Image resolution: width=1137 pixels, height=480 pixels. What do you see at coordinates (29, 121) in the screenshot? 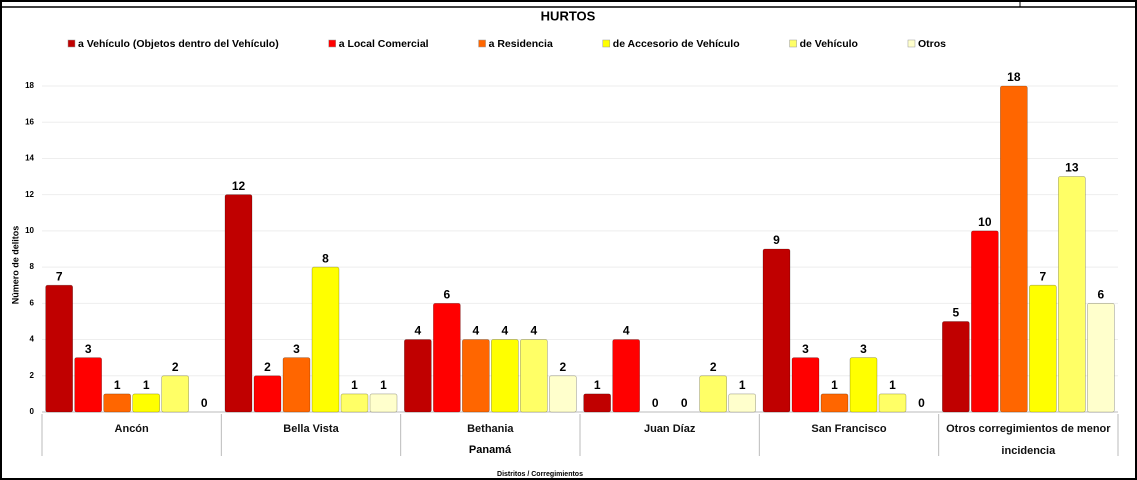
I see `y-tick-label: 16` at bounding box center [29, 121].